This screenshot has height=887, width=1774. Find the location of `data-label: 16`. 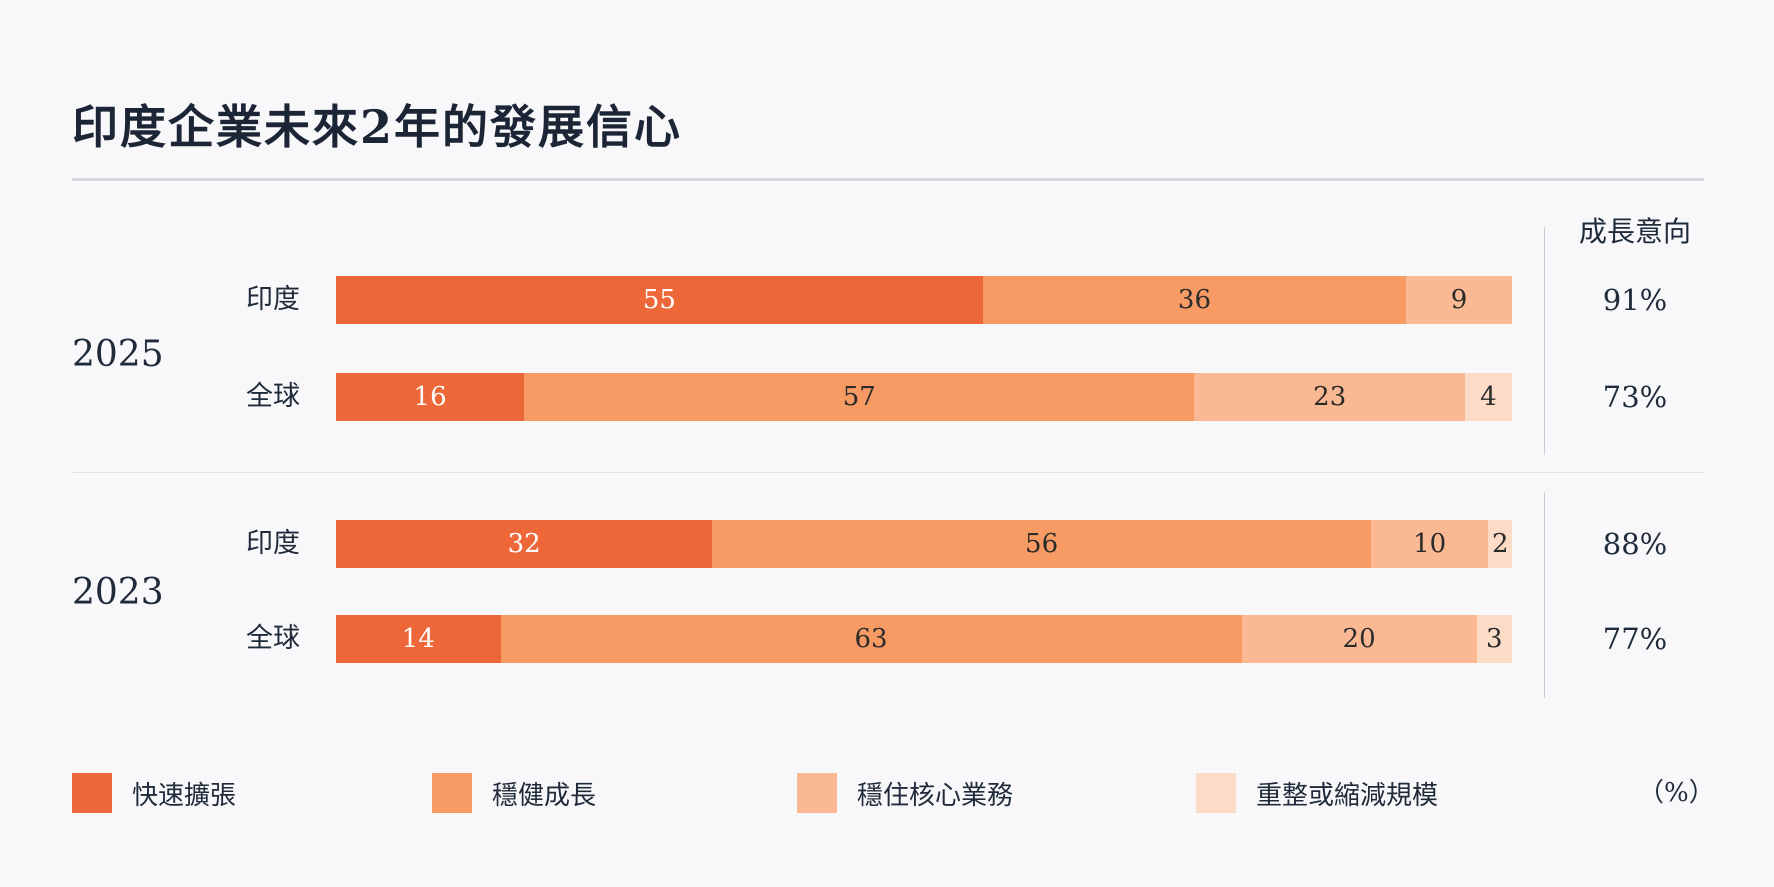

data-label: 16 is located at coordinates (430, 397).